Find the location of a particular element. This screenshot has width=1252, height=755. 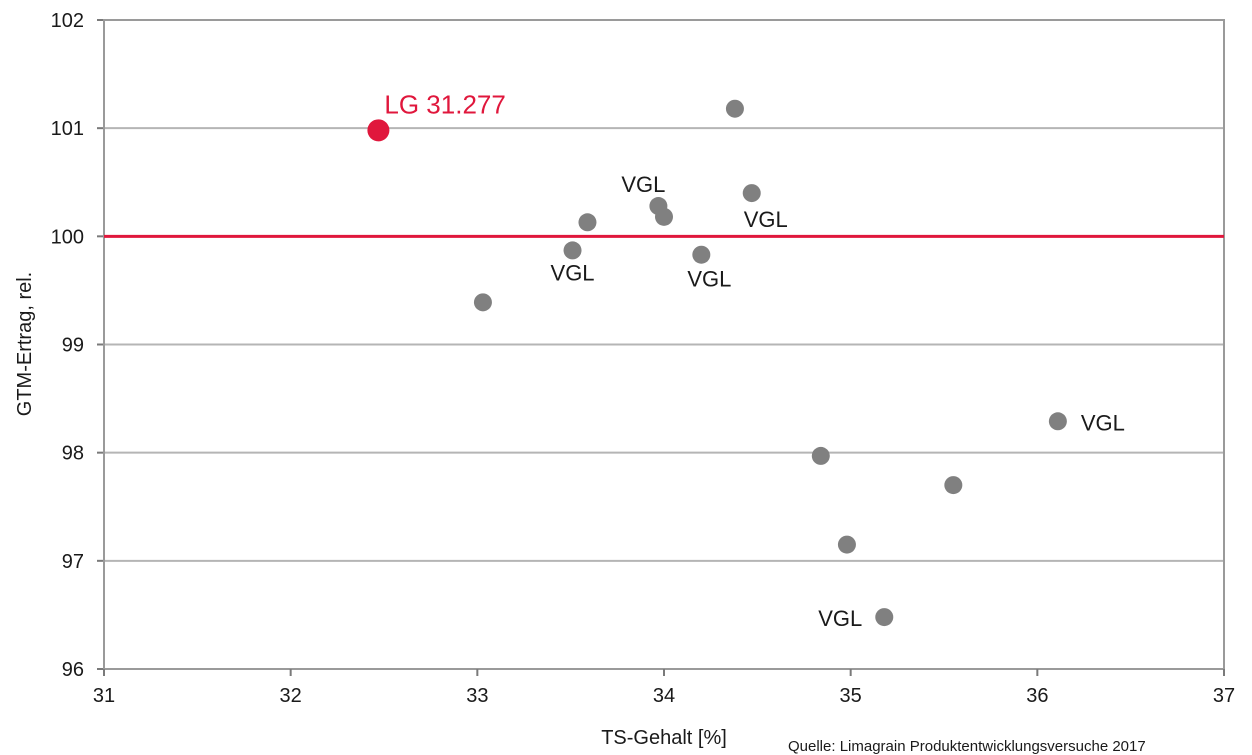

point-label-2: VGL is located at coordinates (573, 272).